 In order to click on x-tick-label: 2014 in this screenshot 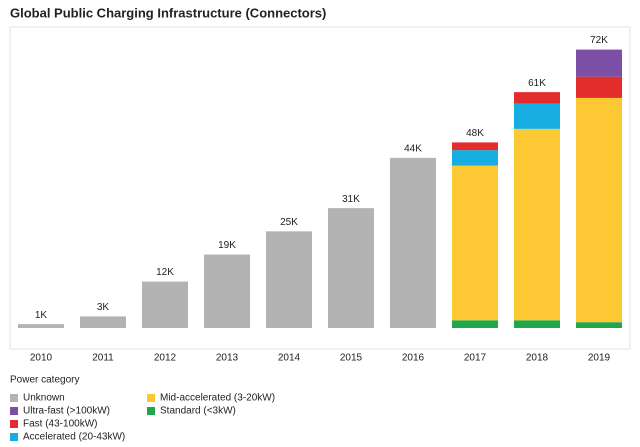, I will do `click(289, 358)`.